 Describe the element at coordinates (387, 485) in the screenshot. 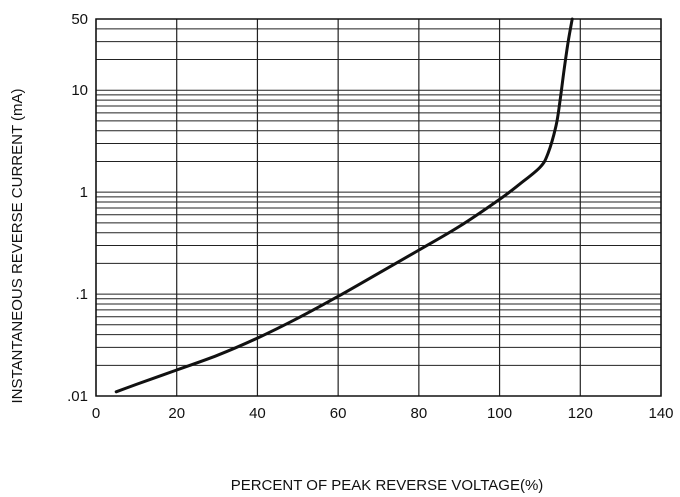

I see `x-axis-label: PERCENT OF PEAK REVERSE VOLTAGE(%)` at that location.